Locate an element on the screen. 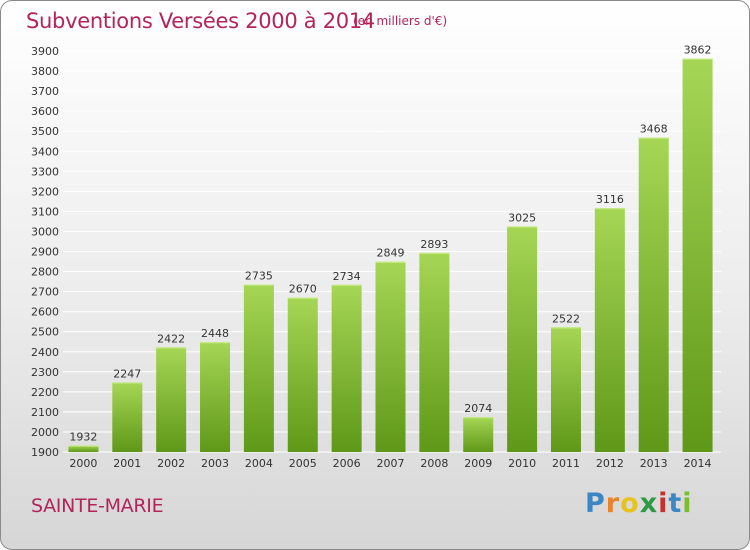  y-tick-label: 2800 is located at coordinates (45, 272).